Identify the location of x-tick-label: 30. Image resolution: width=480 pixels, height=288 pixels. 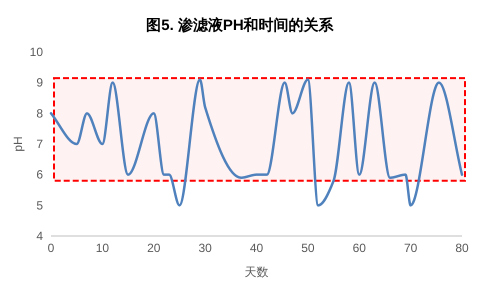
(205, 248).